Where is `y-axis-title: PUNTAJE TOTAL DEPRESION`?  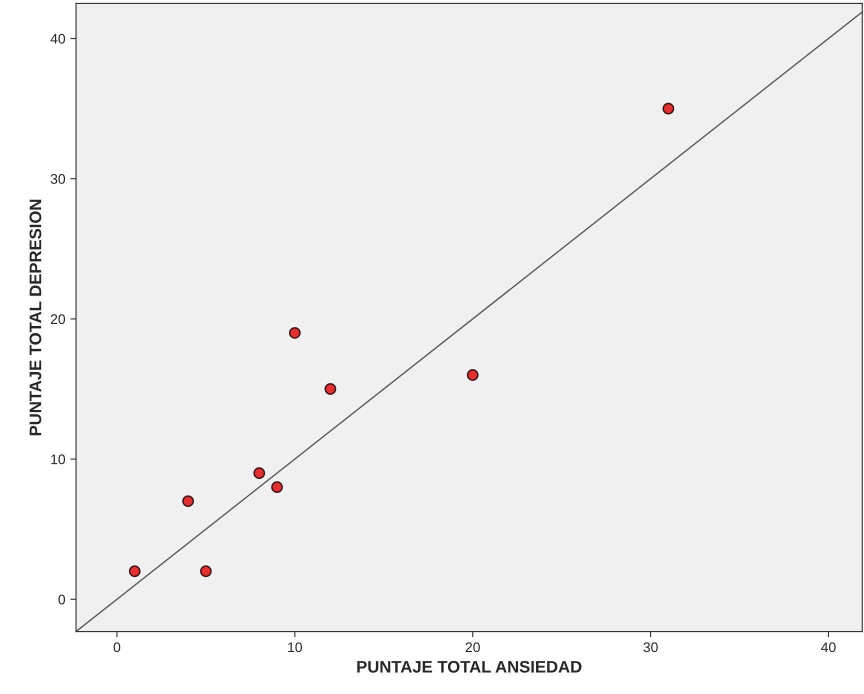
y-axis-title: PUNTAJE TOTAL DEPRESION is located at coordinates (36, 318).